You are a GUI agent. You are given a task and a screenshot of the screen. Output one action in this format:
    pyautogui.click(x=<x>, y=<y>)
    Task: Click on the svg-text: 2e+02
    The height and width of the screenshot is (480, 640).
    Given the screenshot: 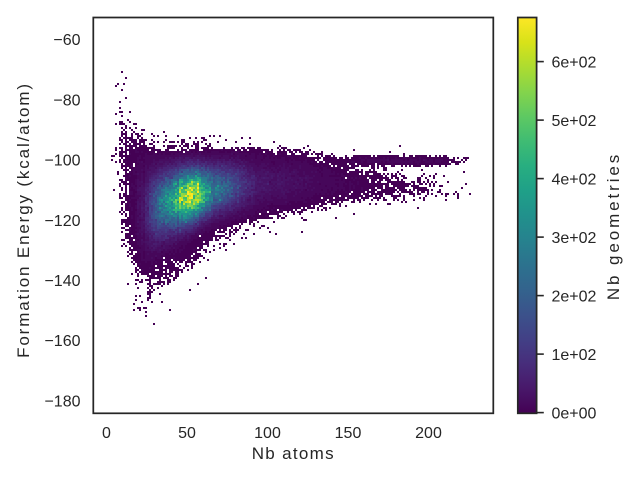 What is the action you would take?
    pyautogui.click(x=574, y=297)
    